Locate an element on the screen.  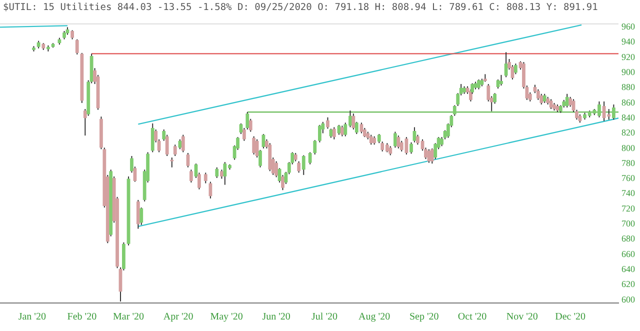
x-tick-label: Nov '20 is located at coordinates (522, 317).